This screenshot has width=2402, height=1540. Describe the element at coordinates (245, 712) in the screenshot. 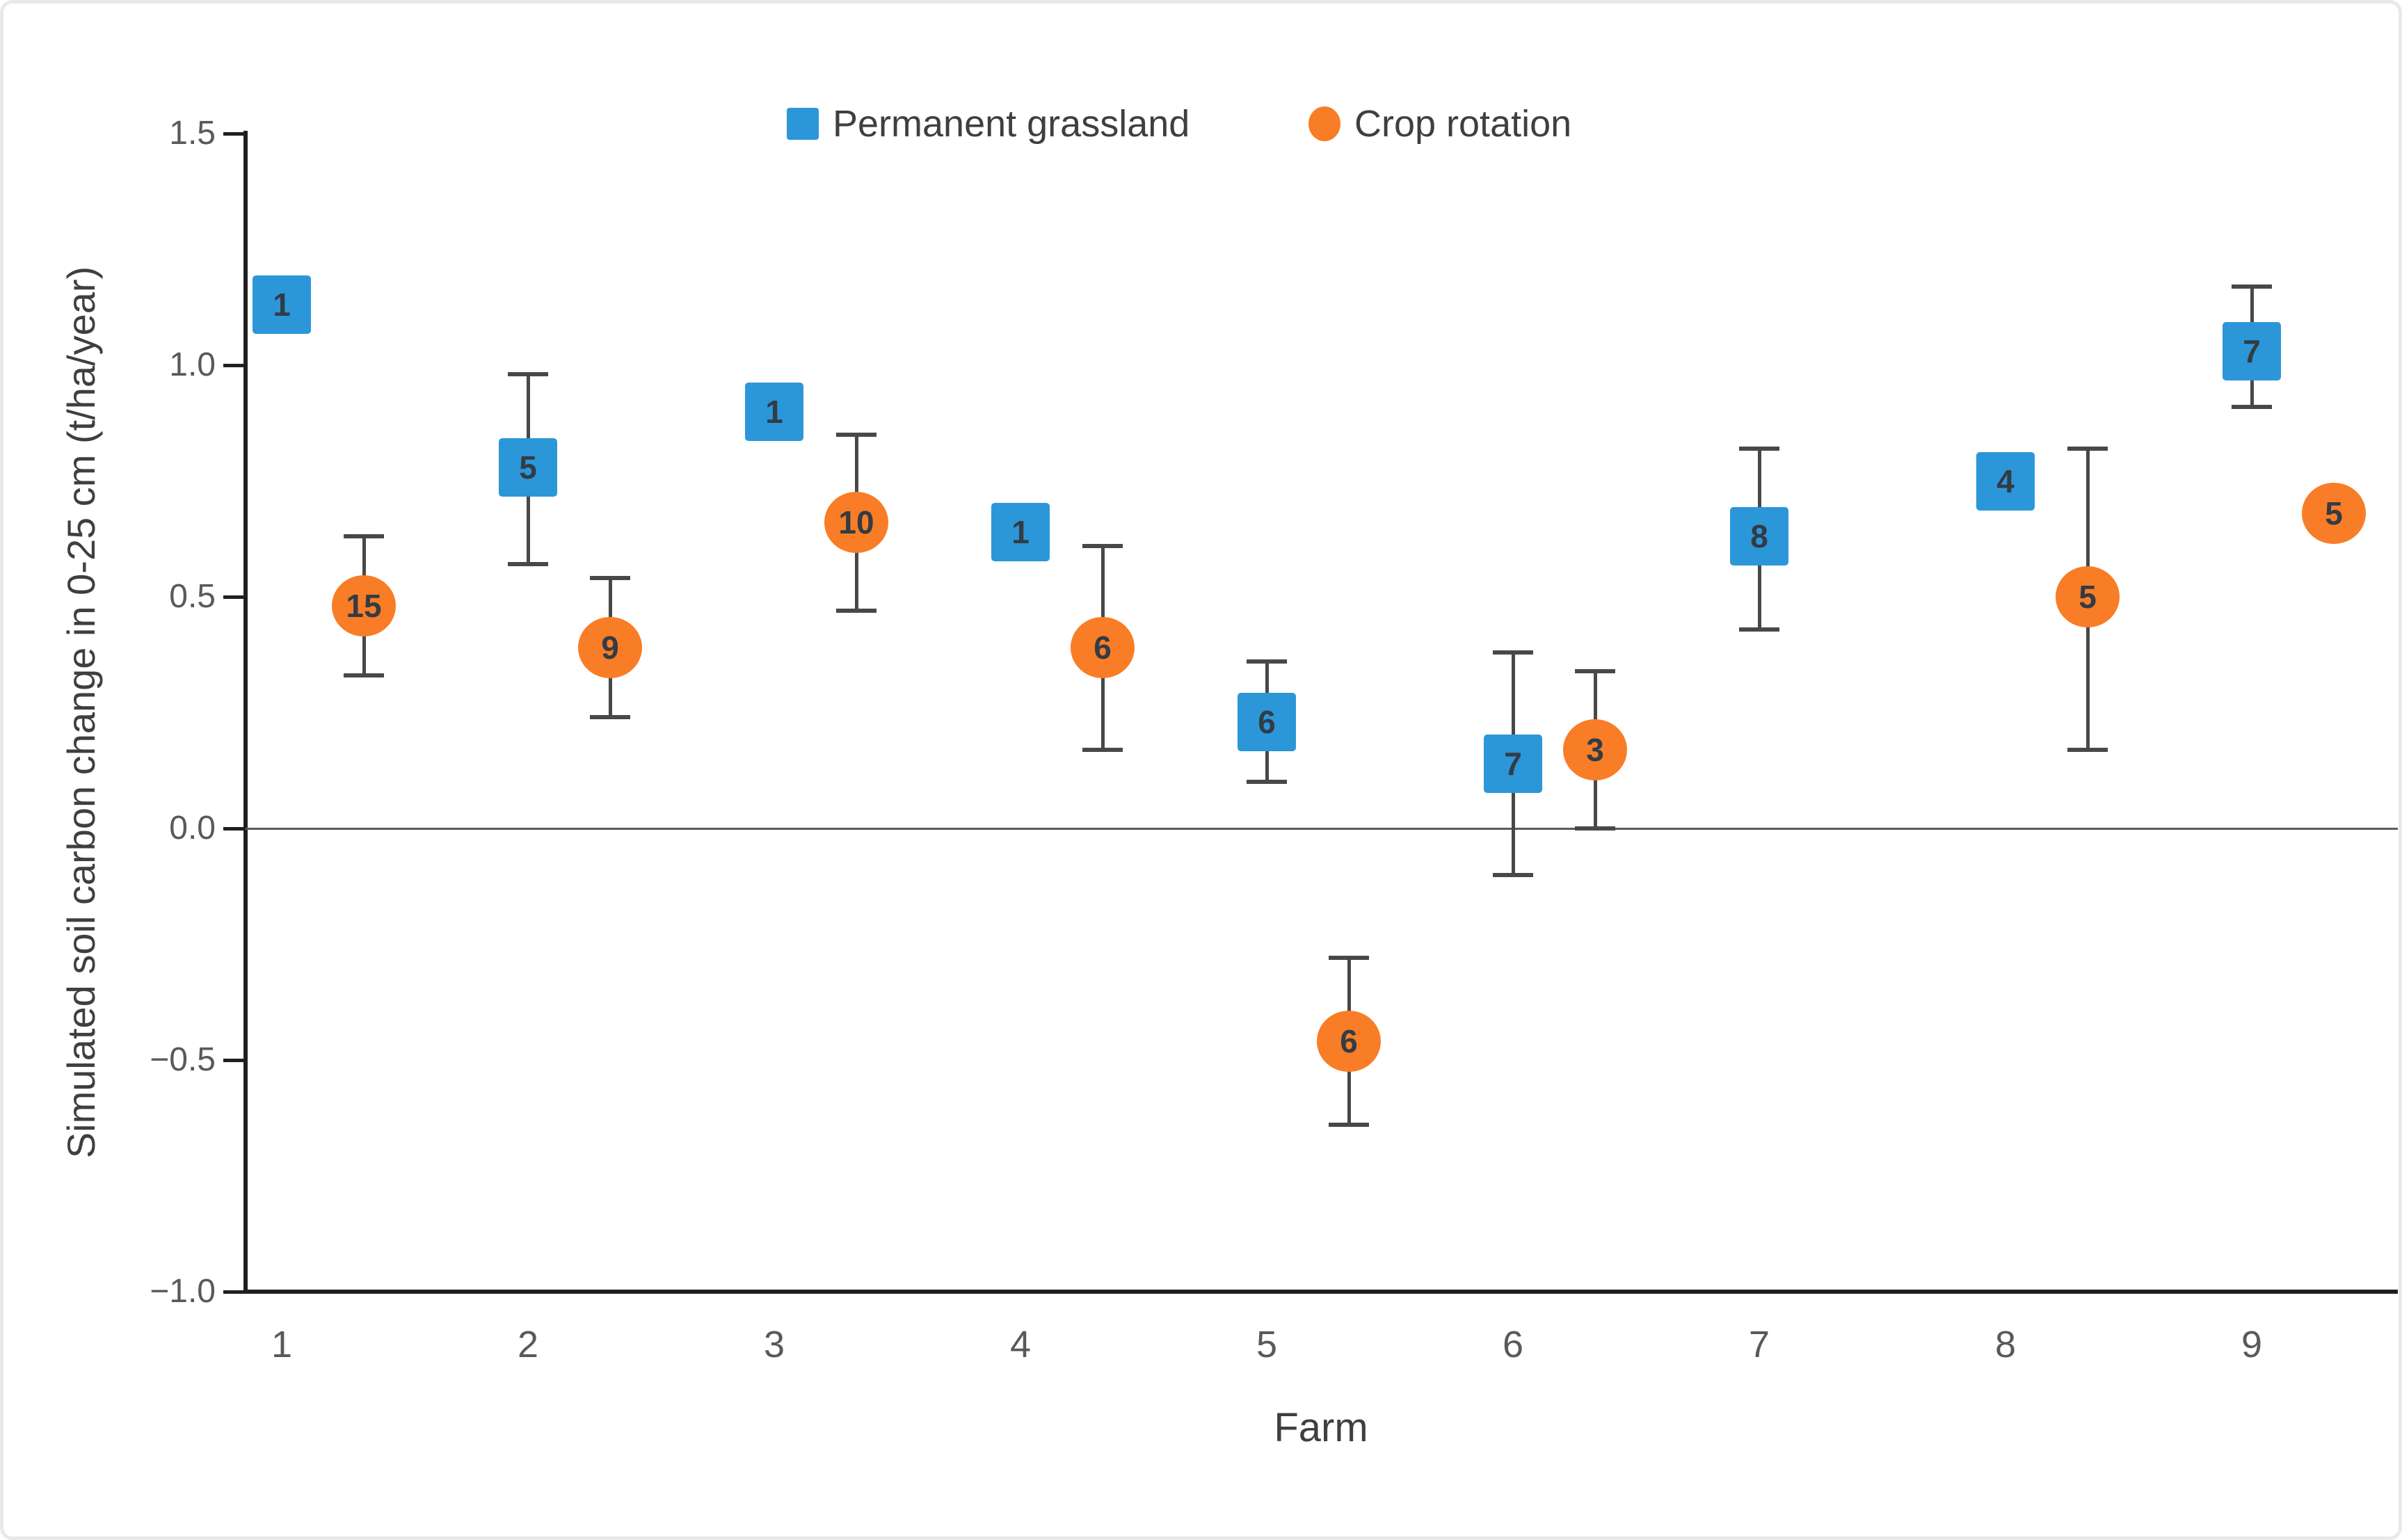

I see `y-axis-line` at that location.